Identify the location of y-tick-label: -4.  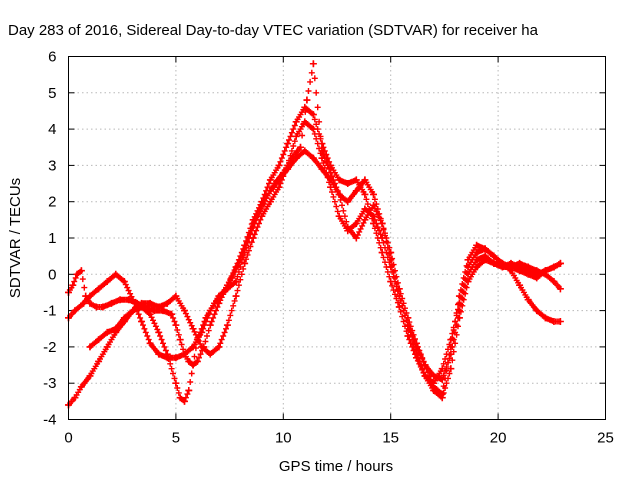
(49, 420).